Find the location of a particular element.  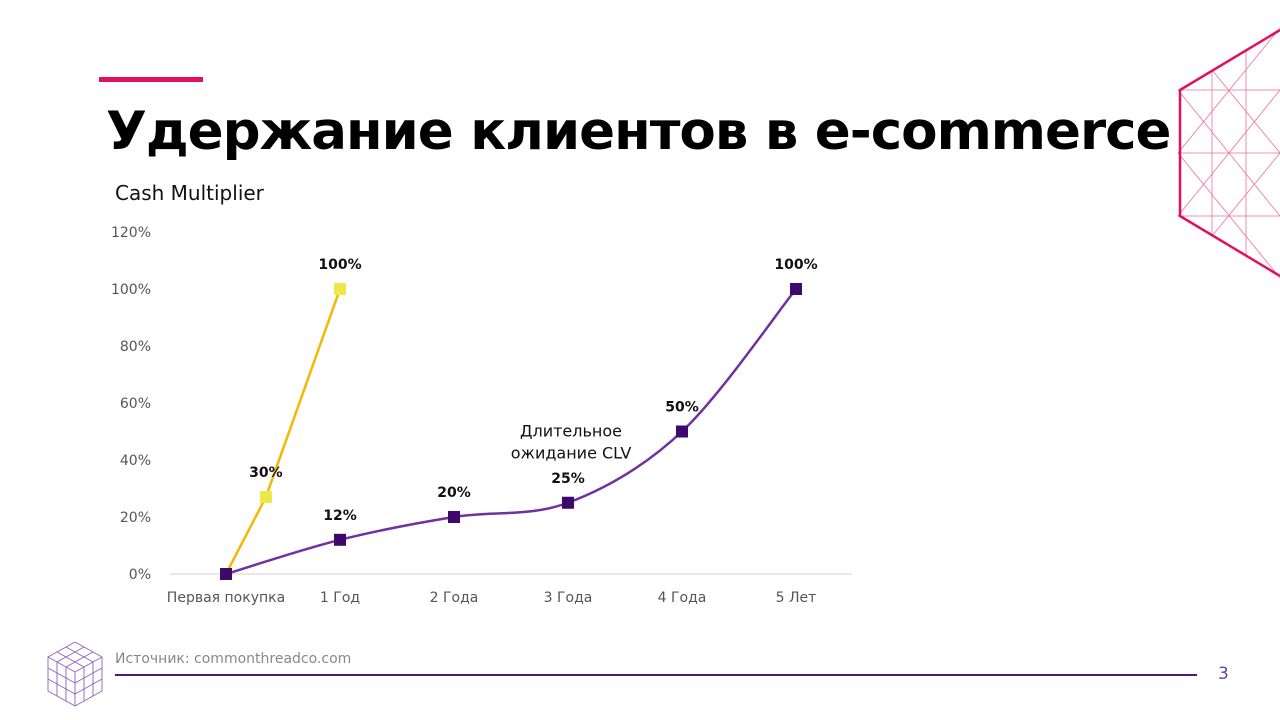

series-line-yellow is located at coordinates (283, 431).